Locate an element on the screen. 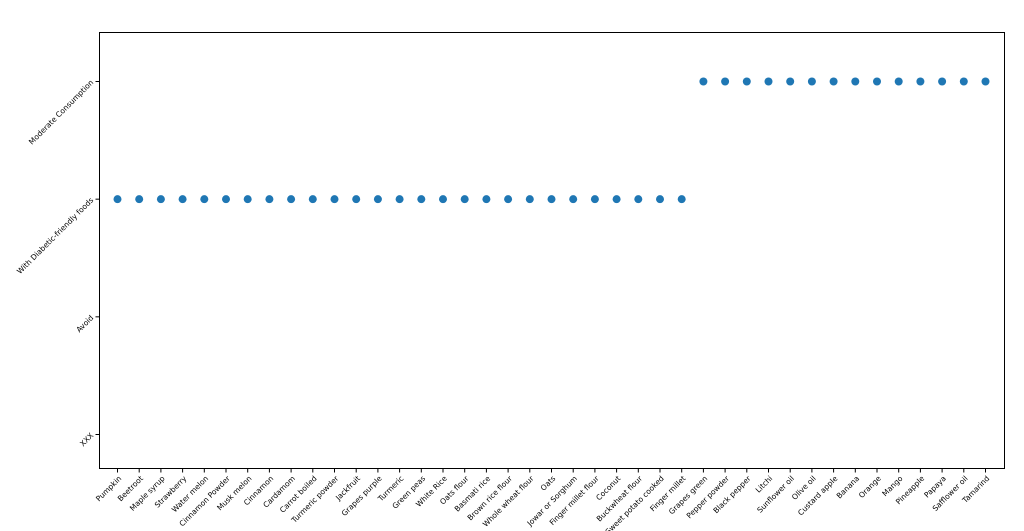 This screenshot has width=1024, height=531. x-tick-label: Banana is located at coordinates (848, 487).